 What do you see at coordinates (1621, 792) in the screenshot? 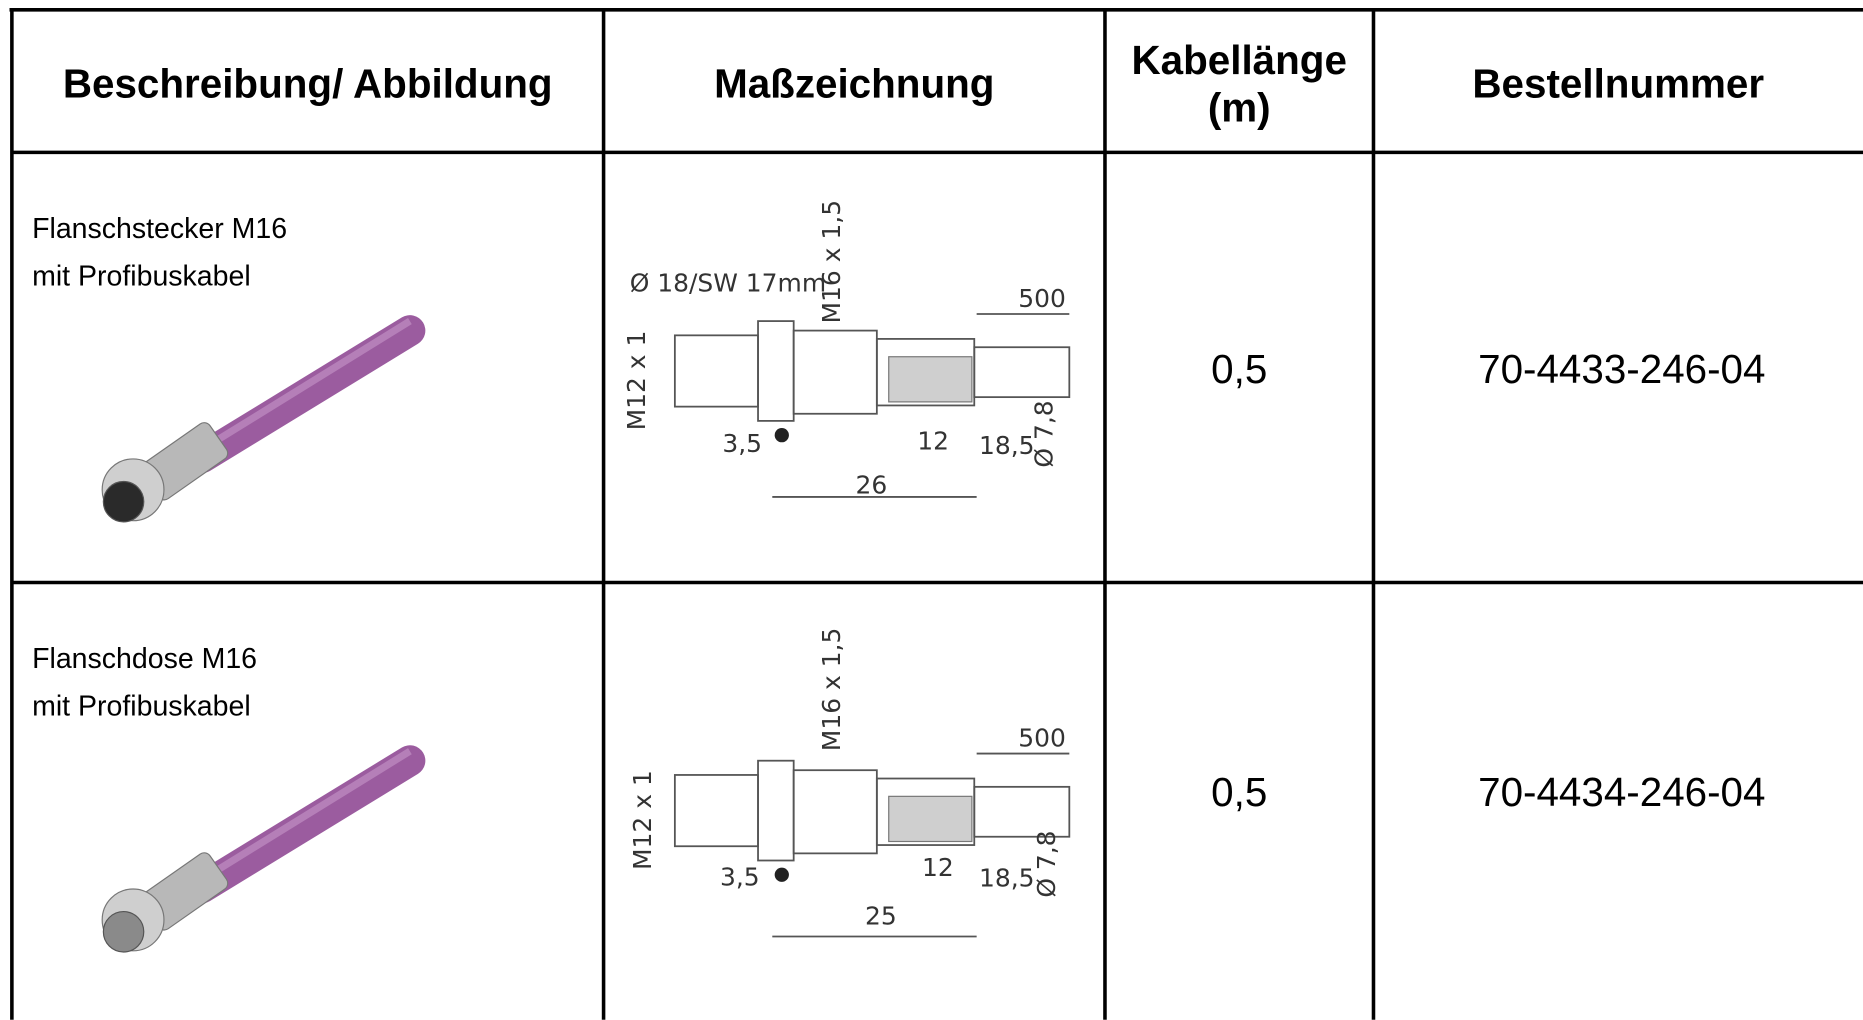
I see `order-number: 70-4434-246-04` at bounding box center [1621, 792].